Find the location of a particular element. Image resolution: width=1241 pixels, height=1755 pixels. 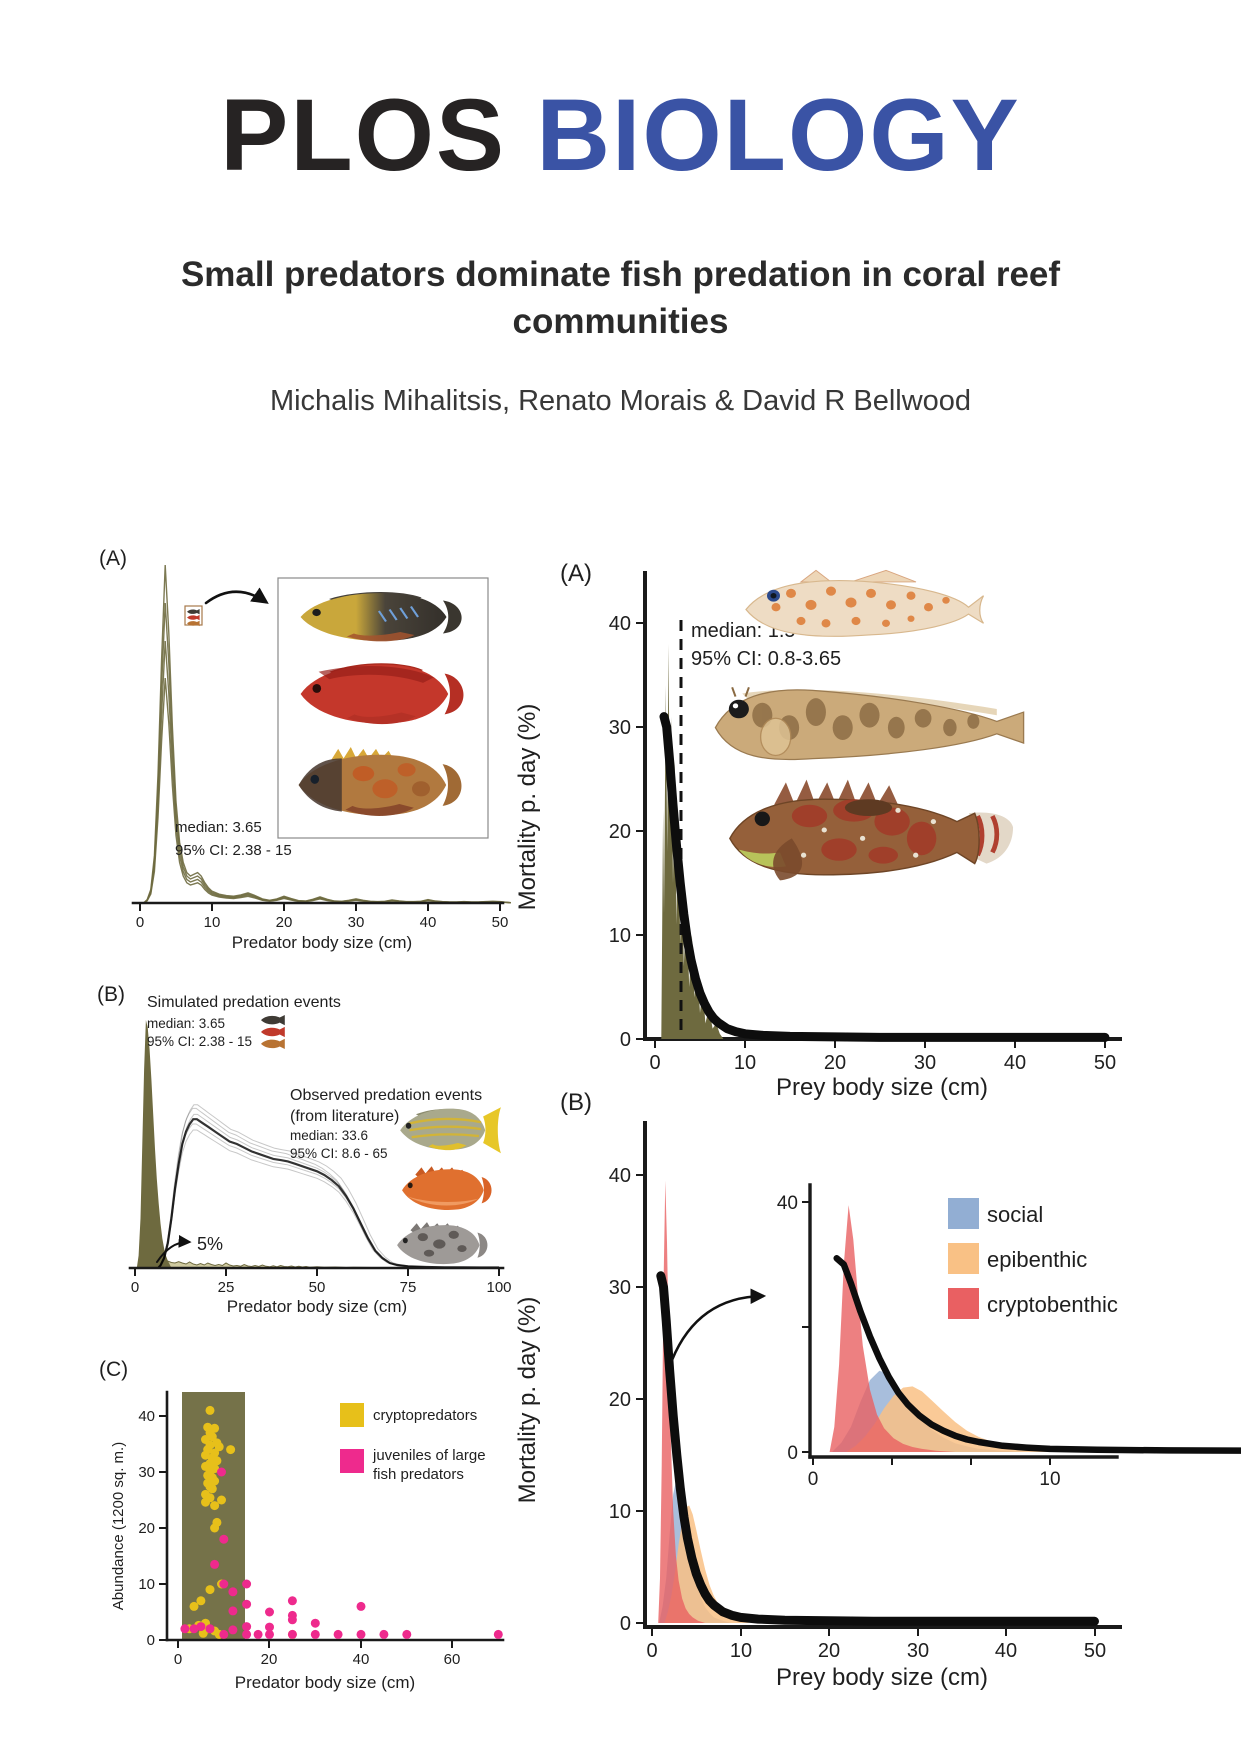

annotation-pct: 5% is located at coordinates (210, 1244).